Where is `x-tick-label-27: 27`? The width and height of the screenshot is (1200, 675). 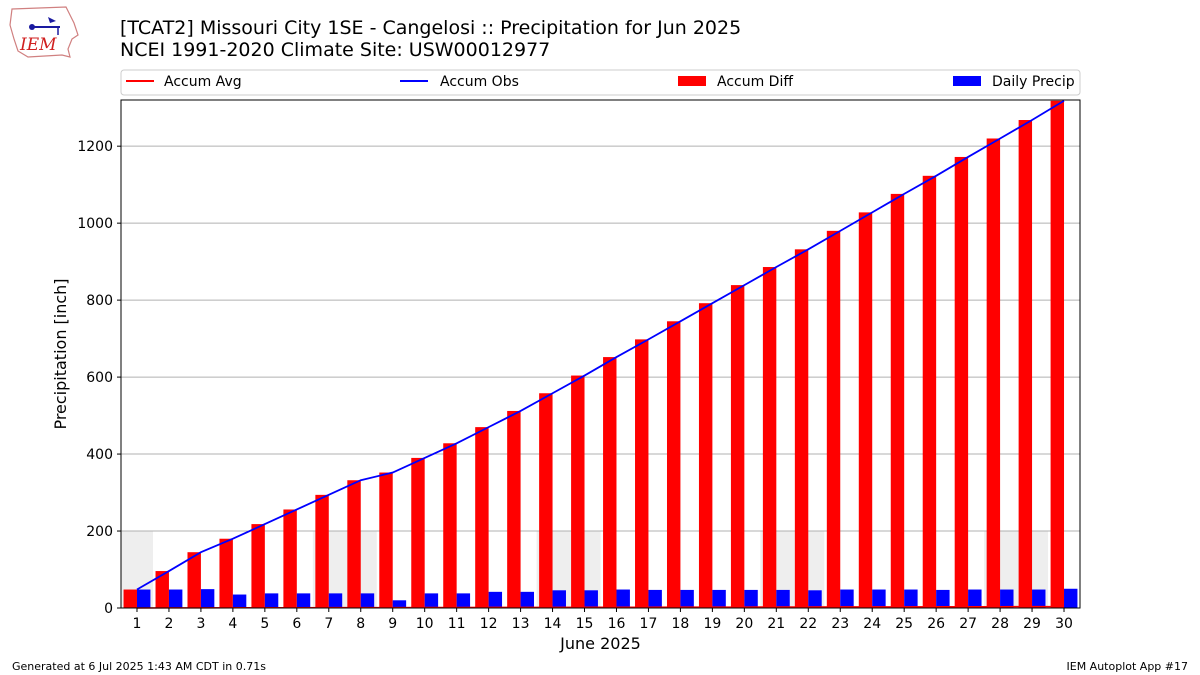 x-tick-label-27: 27 is located at coordinates (968, 624).